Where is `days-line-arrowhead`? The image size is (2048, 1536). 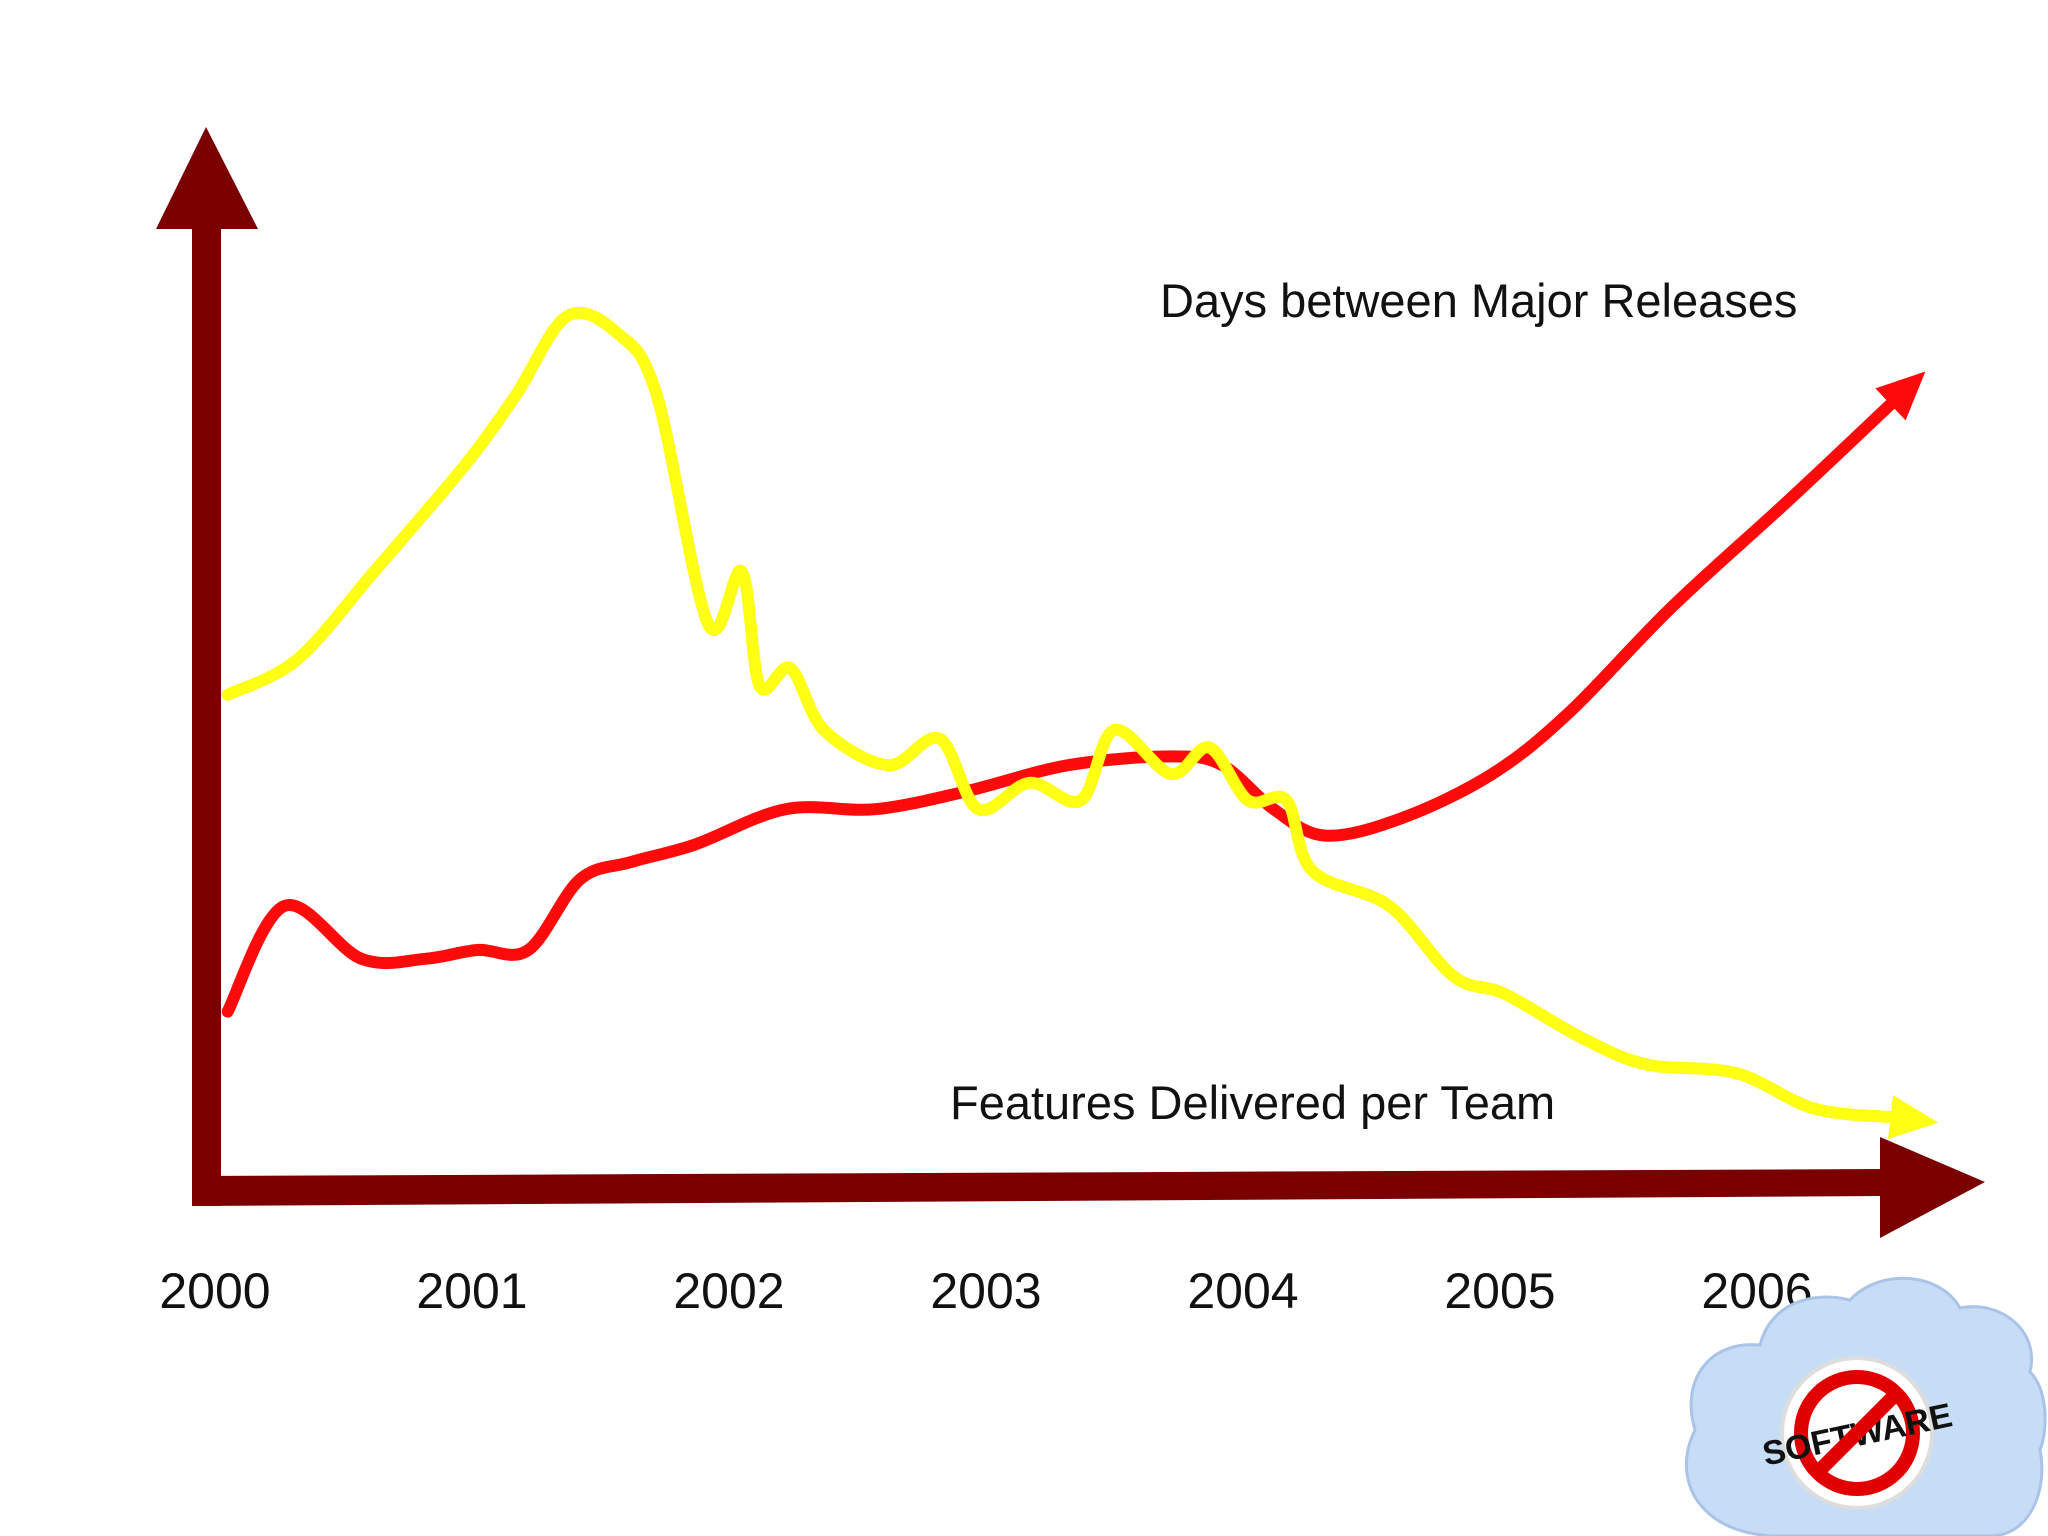
days-line-arrowhead is located at coordinates (1900, 396).